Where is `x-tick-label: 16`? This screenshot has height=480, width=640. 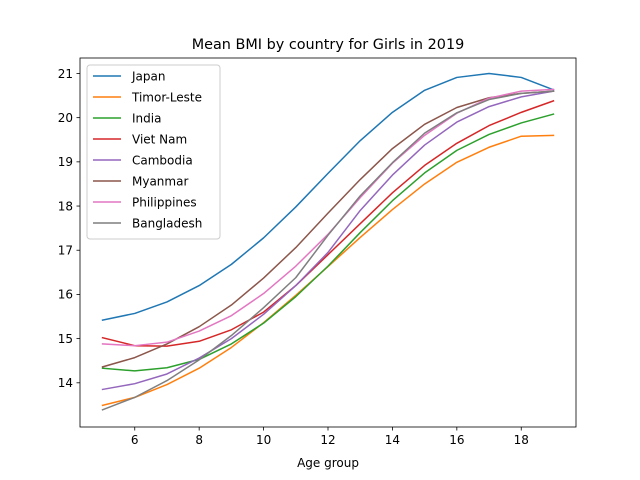 x-tick-label: 16 is located at coordinates (456, 440).